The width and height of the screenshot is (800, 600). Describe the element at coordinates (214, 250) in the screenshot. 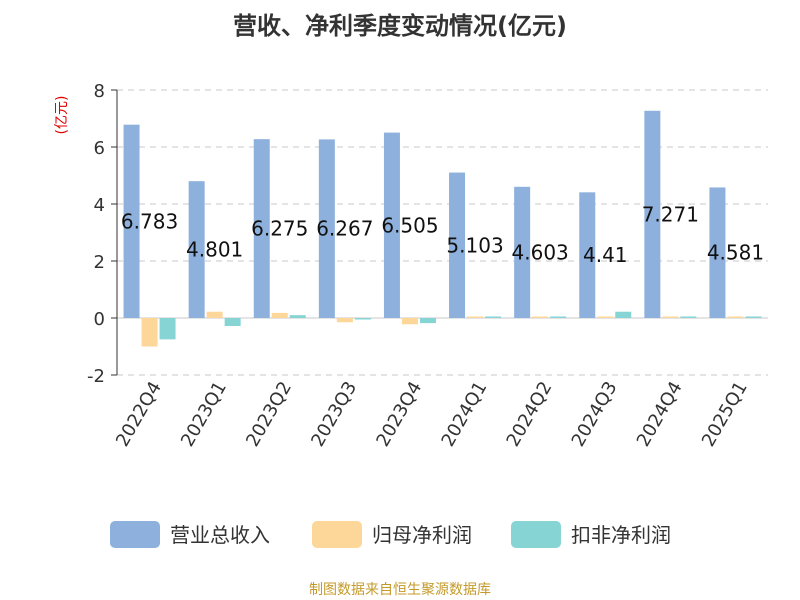

I see `data-label: 4.801` at that location.